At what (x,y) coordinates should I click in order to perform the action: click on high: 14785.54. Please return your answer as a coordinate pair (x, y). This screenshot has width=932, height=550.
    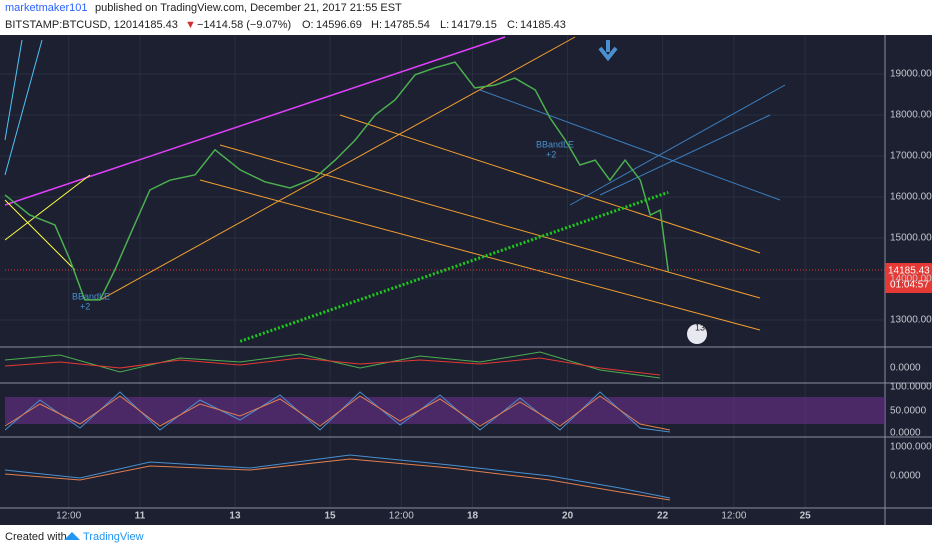
    Looking at the image, I should click on (407, 25).